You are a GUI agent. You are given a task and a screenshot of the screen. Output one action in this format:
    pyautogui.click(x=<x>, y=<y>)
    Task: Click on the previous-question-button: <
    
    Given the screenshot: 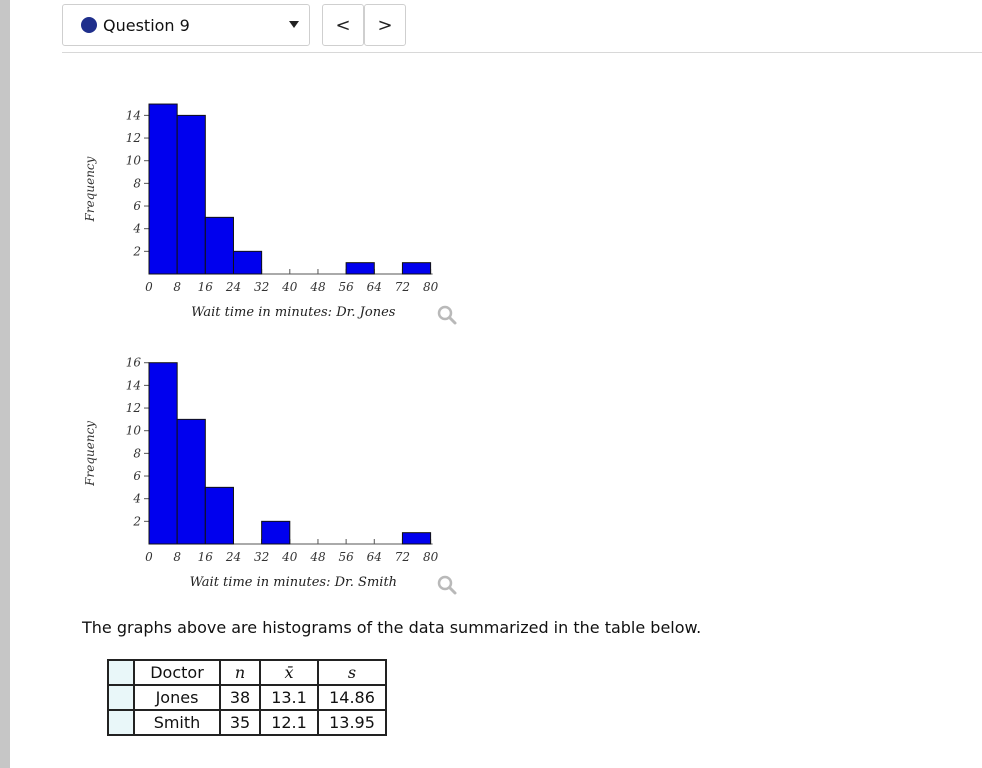 What is the action you would take?
    pyautogui.click(x=343, y=25)
    